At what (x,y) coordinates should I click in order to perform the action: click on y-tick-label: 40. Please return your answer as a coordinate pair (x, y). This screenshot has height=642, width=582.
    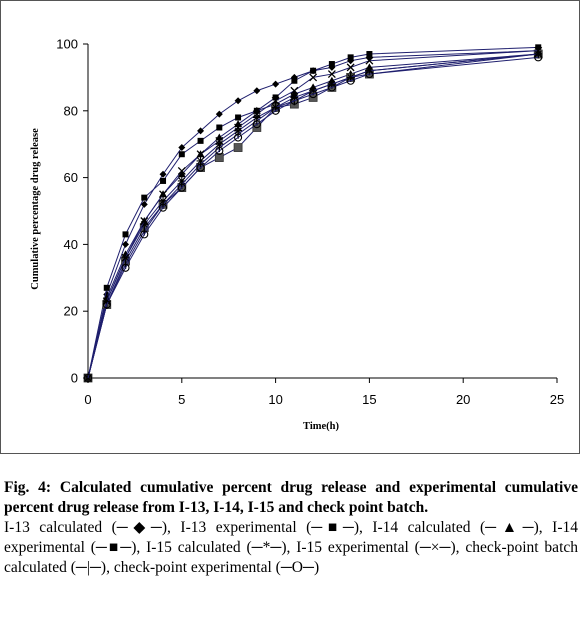
    Looking at the image, I should click on (71, 244).